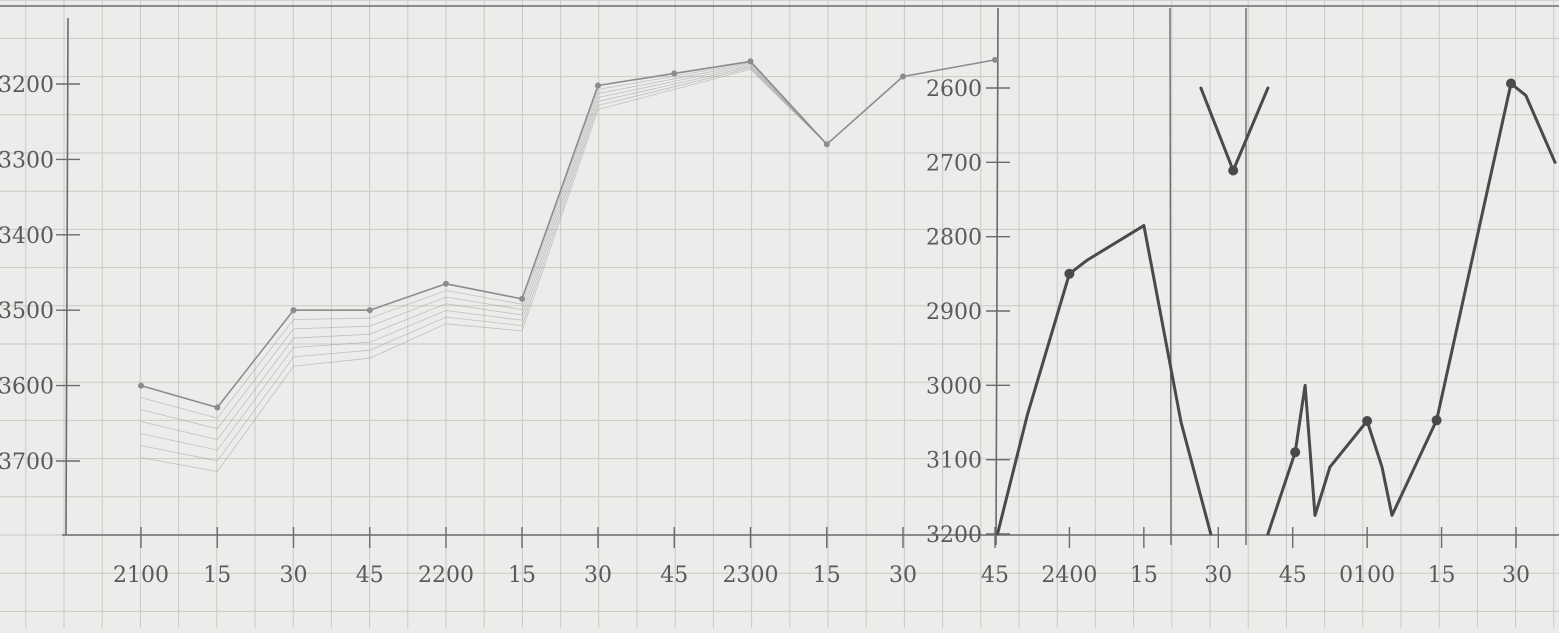 The height and width of the screenshot is (633, 1559). Describe the element at coordinates (27, 160) in the screenshot. I see `left-y-tick-label: 3300` at that location.